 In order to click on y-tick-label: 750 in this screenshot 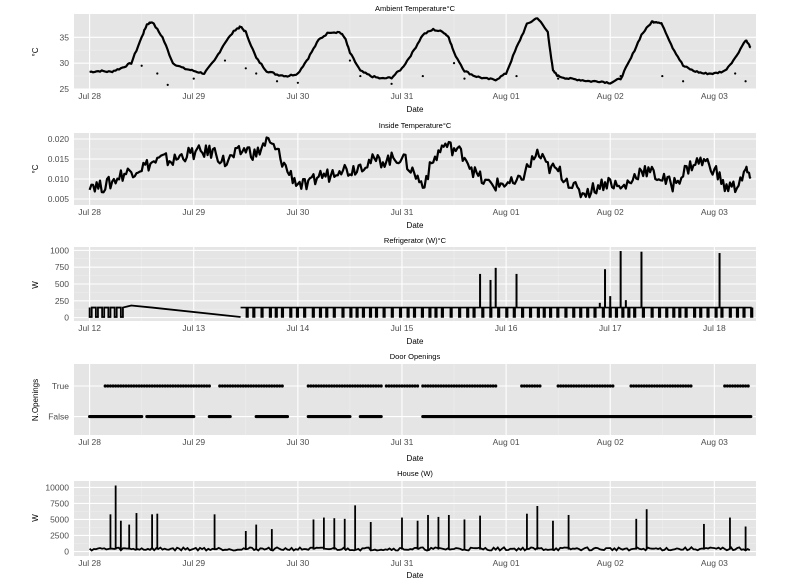, I will do `click(62, 267)`.